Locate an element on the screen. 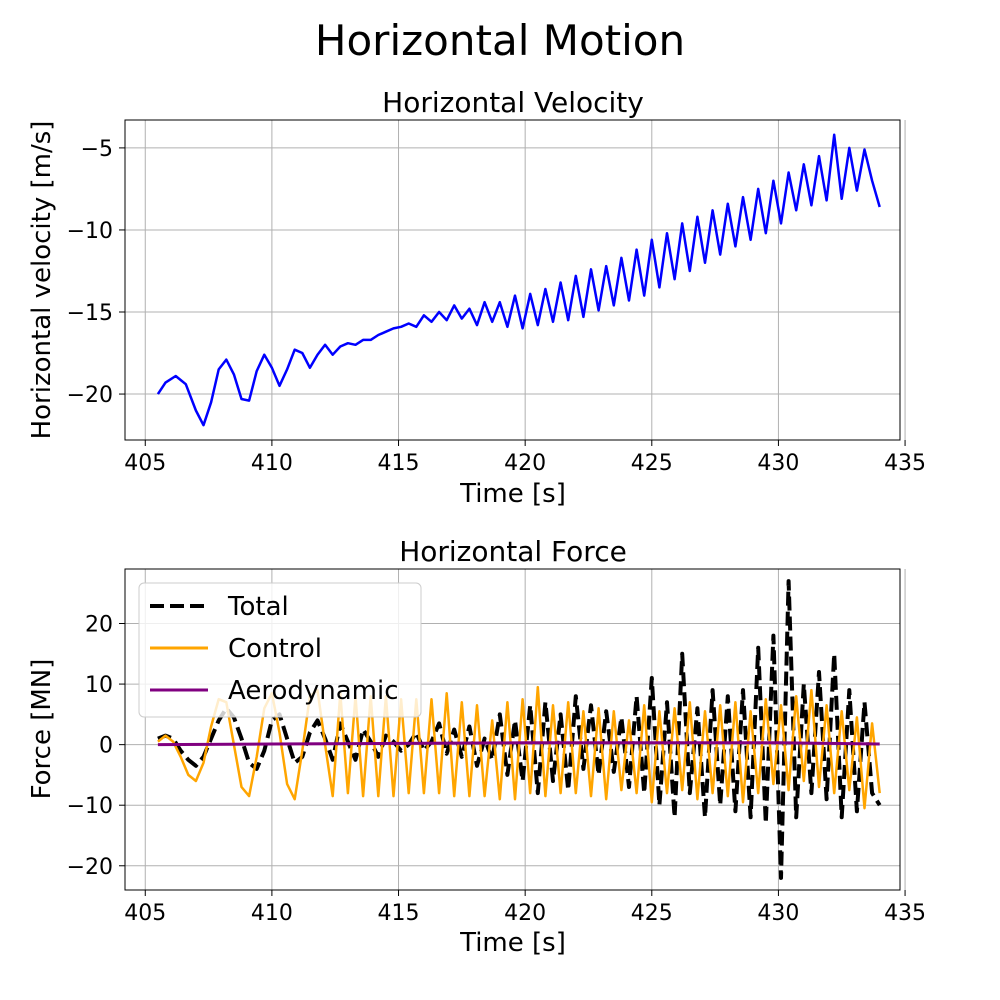 The image size is (1000, 1000). y-tick-label: 0 is located at coordinates (106, 746).